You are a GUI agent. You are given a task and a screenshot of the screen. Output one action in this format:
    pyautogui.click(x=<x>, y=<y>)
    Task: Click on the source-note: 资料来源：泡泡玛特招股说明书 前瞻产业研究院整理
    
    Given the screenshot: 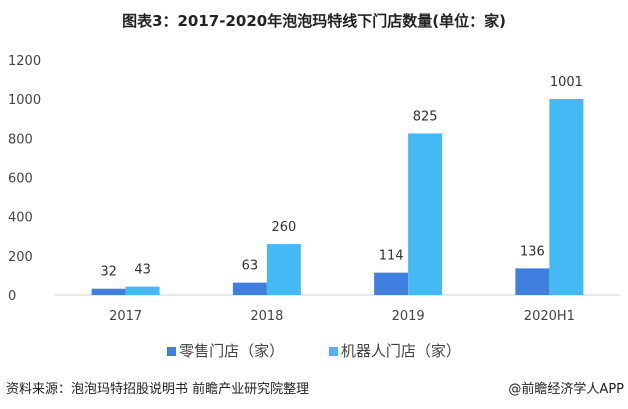 What is the action you would take?
    pyautogui.click(x=158, y=389)
    